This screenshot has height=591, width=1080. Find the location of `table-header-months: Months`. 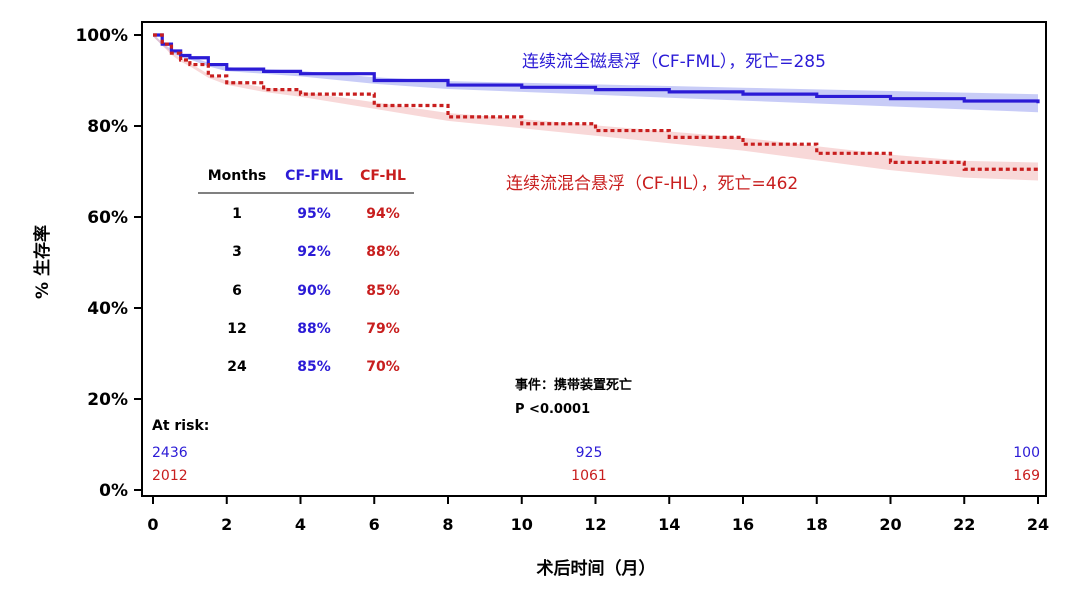

table-header-months: Months is located at coordinates (237, 176).